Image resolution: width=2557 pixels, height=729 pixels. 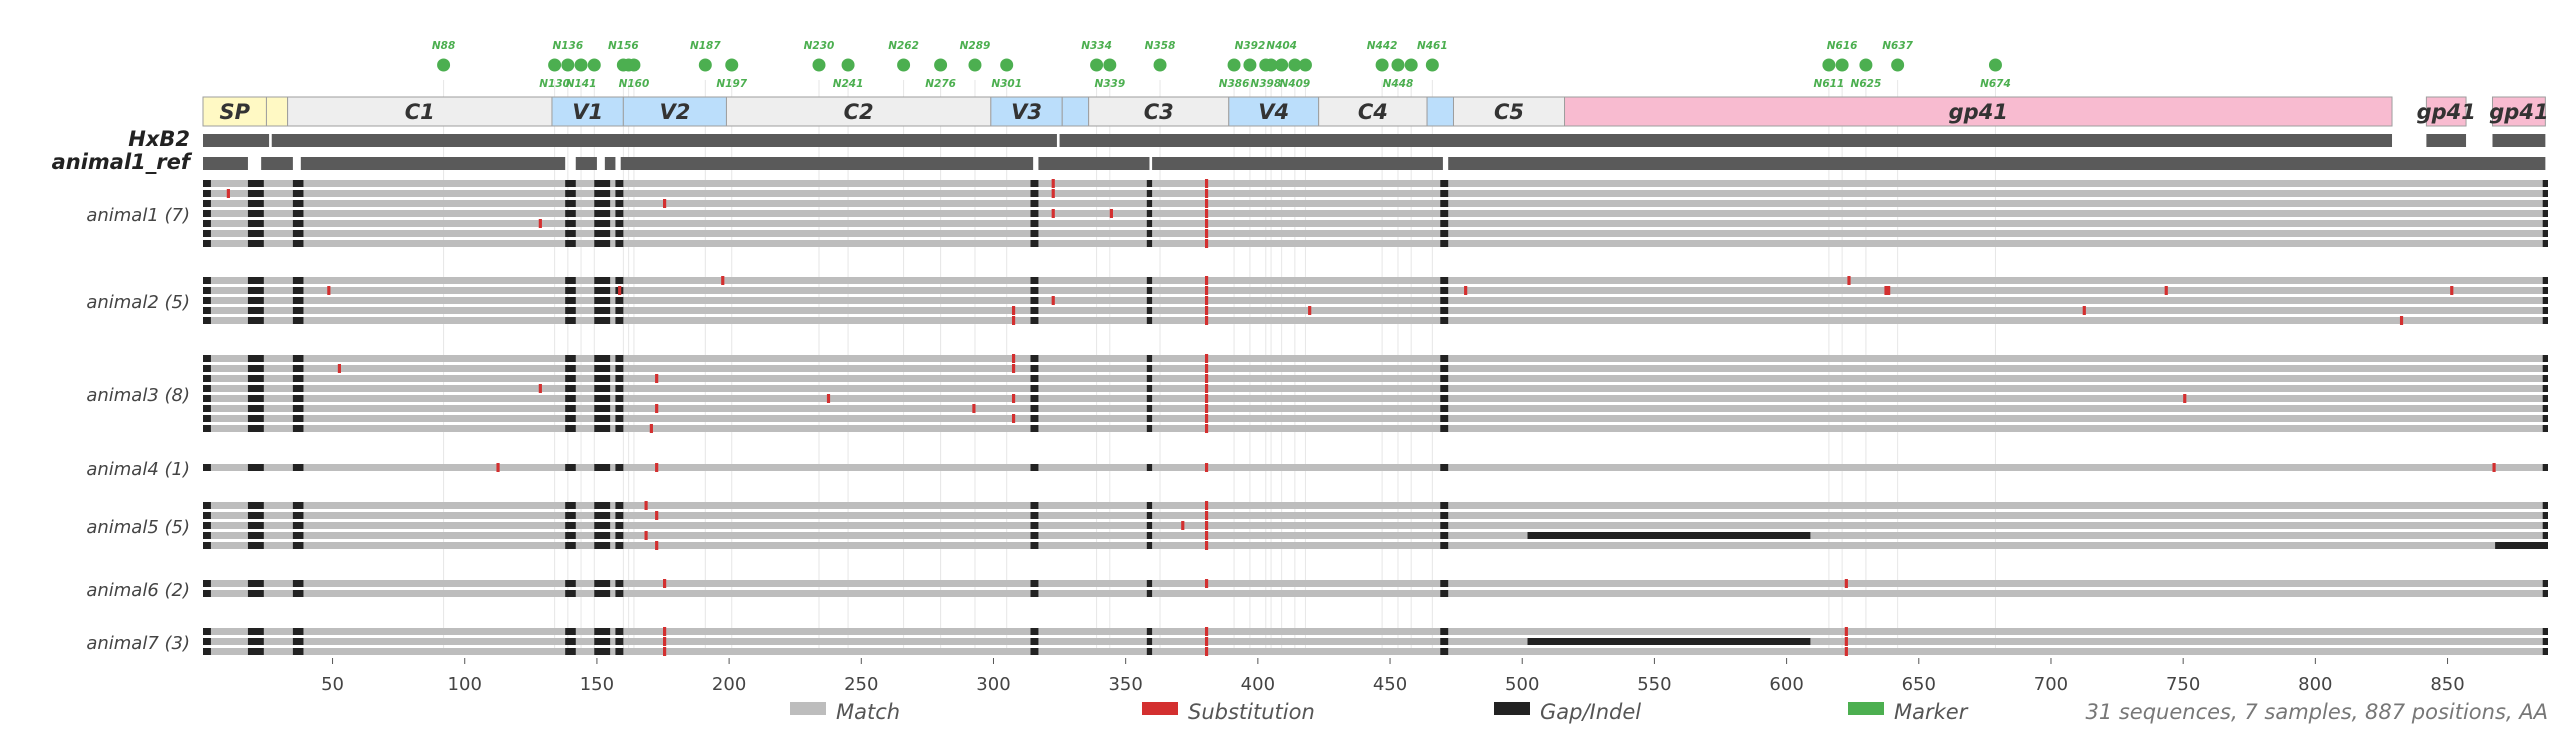 I want to click on x-tick-label: 100, so click(x=465, y=684).